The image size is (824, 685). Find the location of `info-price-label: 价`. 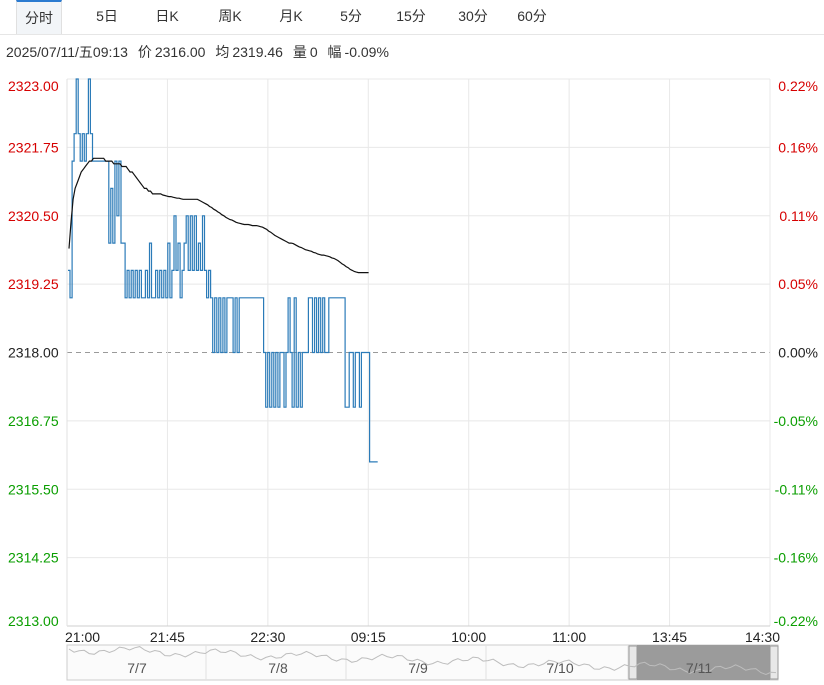

info-price-label: 价 is located at coordinates (144, 52).